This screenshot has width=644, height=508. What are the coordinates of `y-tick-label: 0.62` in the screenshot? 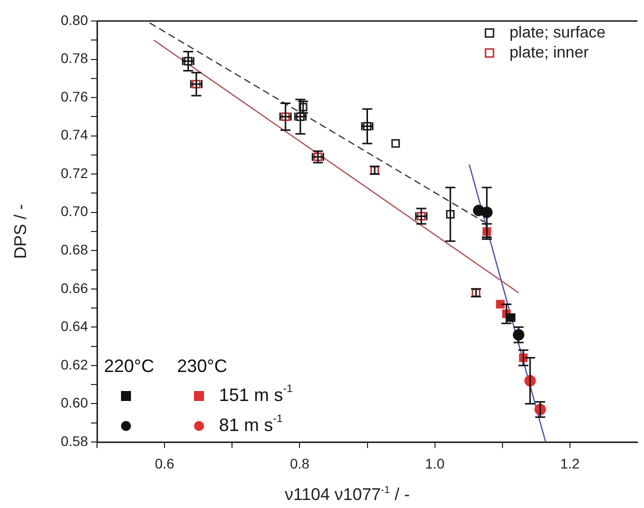 It's located at (74, 364).